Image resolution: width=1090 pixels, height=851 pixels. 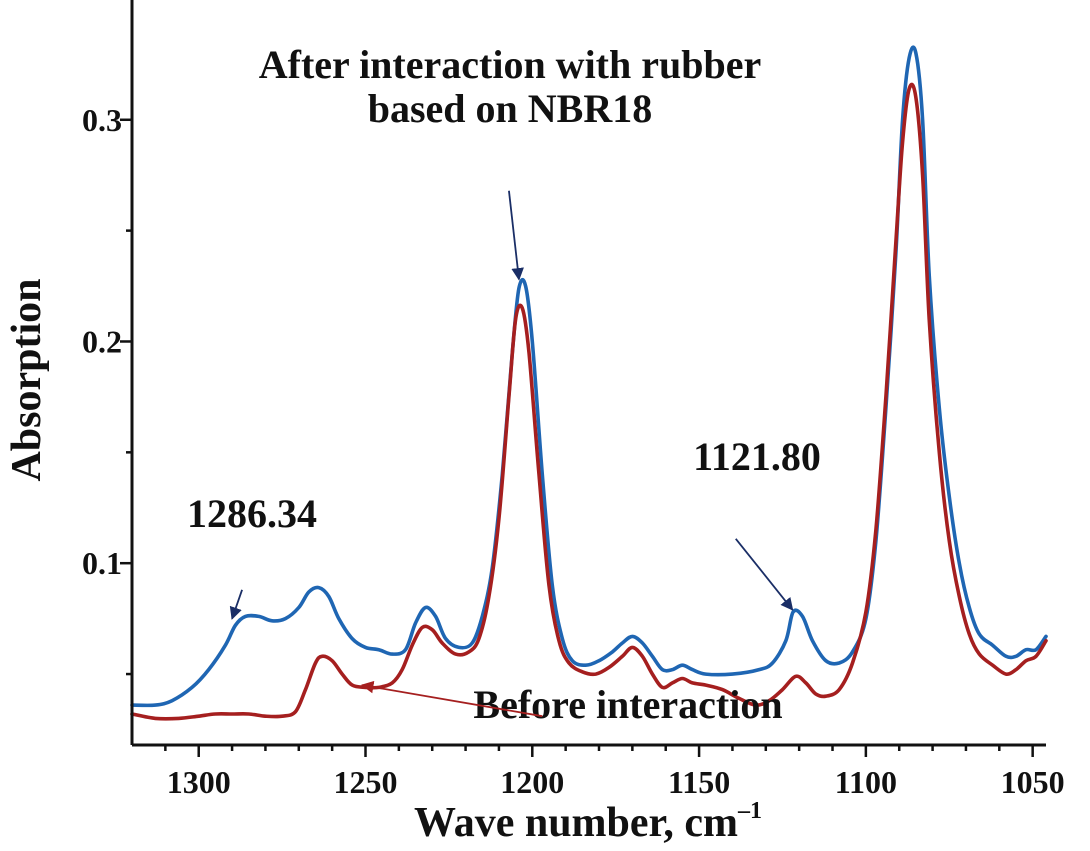 What do you see at coordinates (866, 782) in the screenshot?
I see `x-tick-label: 1100` at bounding box center [866, 782].